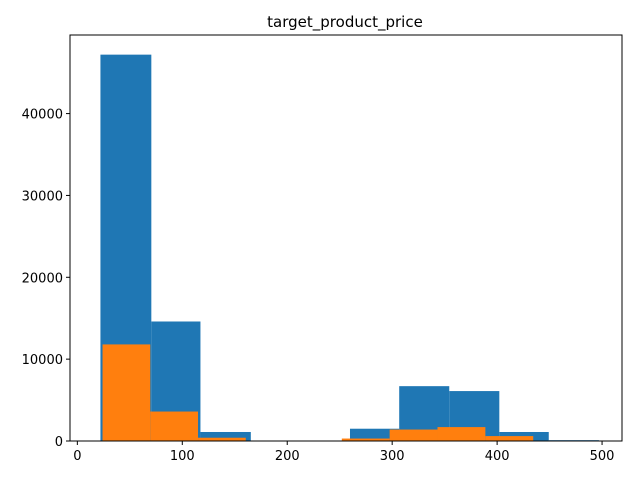 This screenshot has height=480, width=640. What do you see at coordinates (42, 115) in the screenshot?
I see `y-tick-label: 40000` at bounding box center [42, 115].